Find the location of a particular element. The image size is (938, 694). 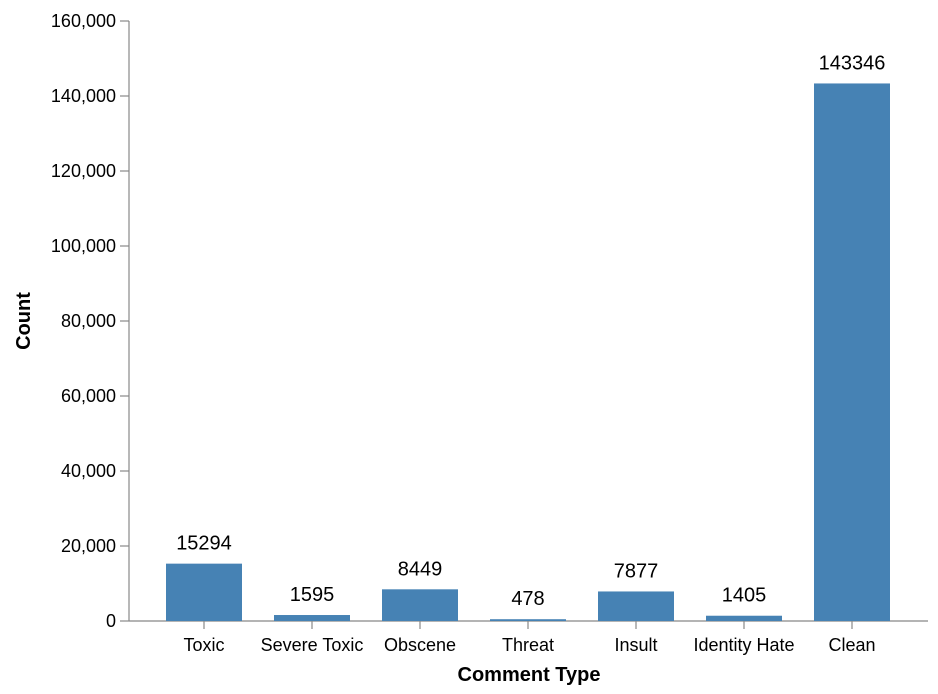

y-tick-label: 140,000 is located at coordinates (83, 96).